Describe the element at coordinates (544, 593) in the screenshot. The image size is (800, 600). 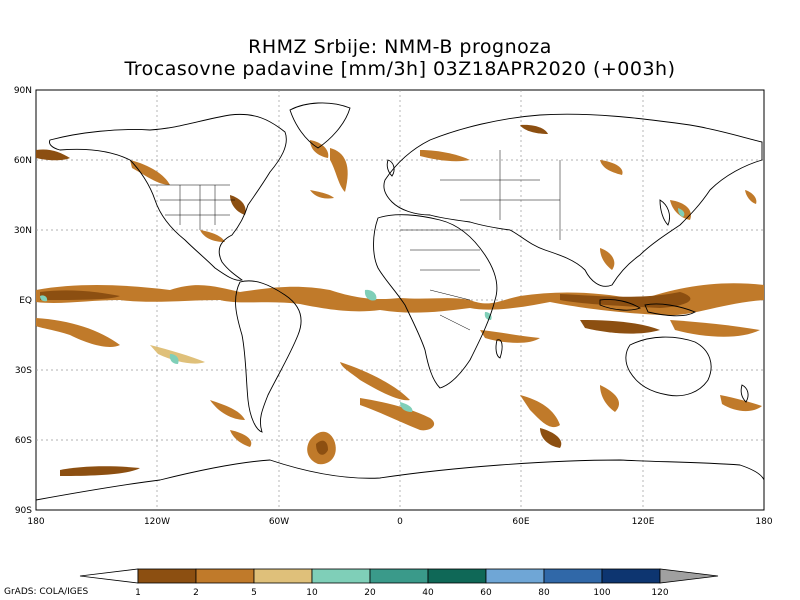
I see `colorbar-tick-label: 80` at that location.